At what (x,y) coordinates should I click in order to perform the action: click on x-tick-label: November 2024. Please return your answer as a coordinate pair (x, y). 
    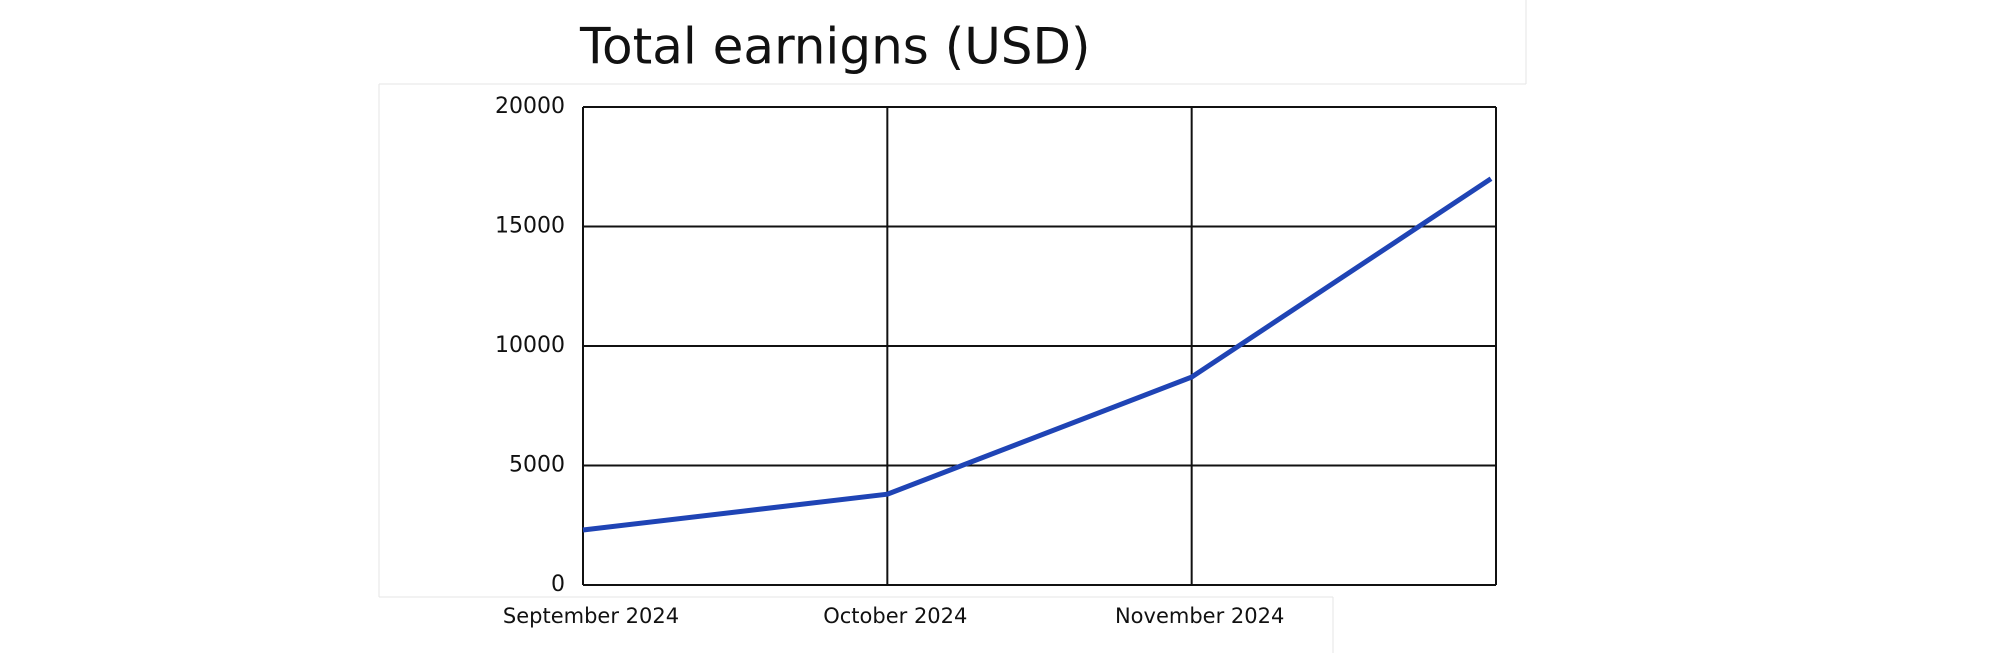
    Looking at the image, I should click on (1199, 616).